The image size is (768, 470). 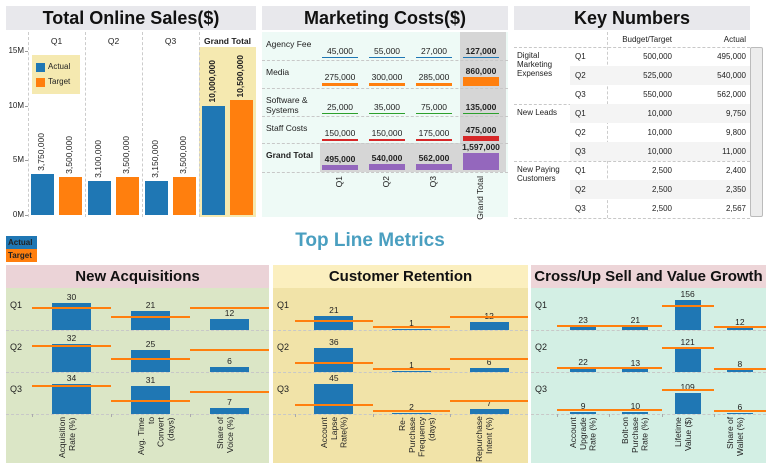 I want to click on header-actual: Actual, so click(x=734, y=39).